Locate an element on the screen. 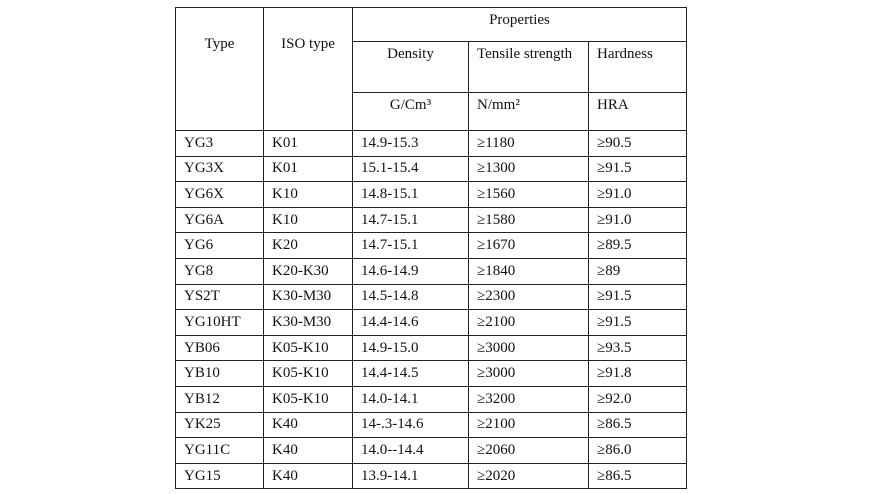 This screenshot has height=494, width=880. data-row: YG6X K10 14.8-15.1 ≥1560 ≥91.0 is located at coordinates (431, 194).